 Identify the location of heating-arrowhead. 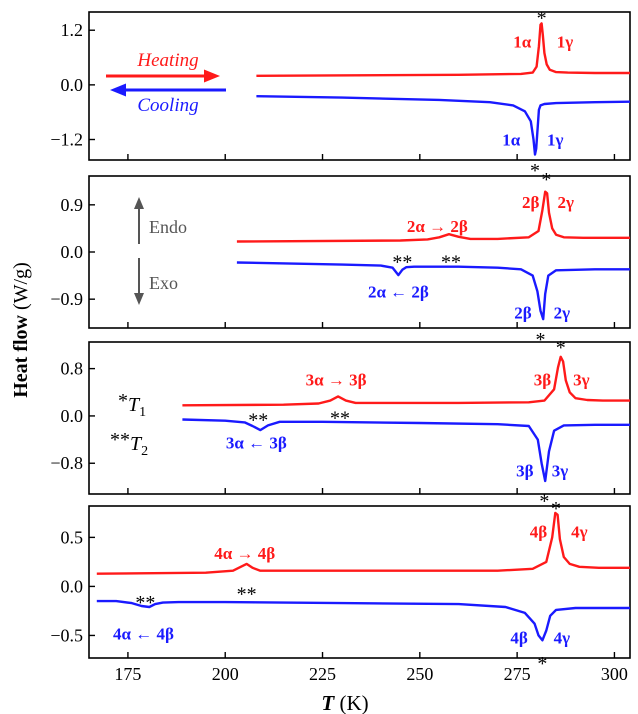
(212, 76).